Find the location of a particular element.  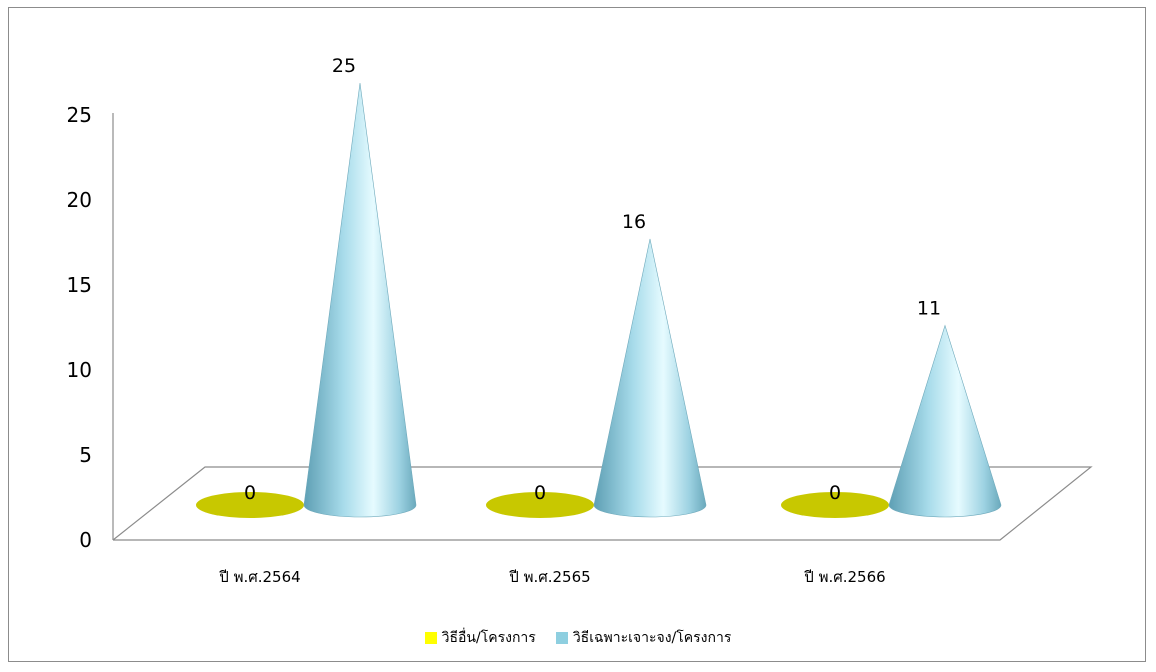

y-tick-label: 10 is located at coordinates (79, 370).